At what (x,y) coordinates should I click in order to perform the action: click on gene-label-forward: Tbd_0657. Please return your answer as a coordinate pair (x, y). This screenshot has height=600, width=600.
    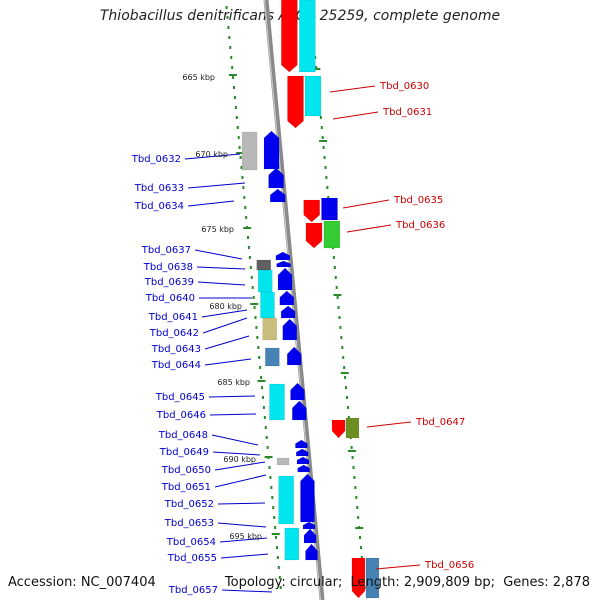
    Looking at the image, I should click on (193, 590).